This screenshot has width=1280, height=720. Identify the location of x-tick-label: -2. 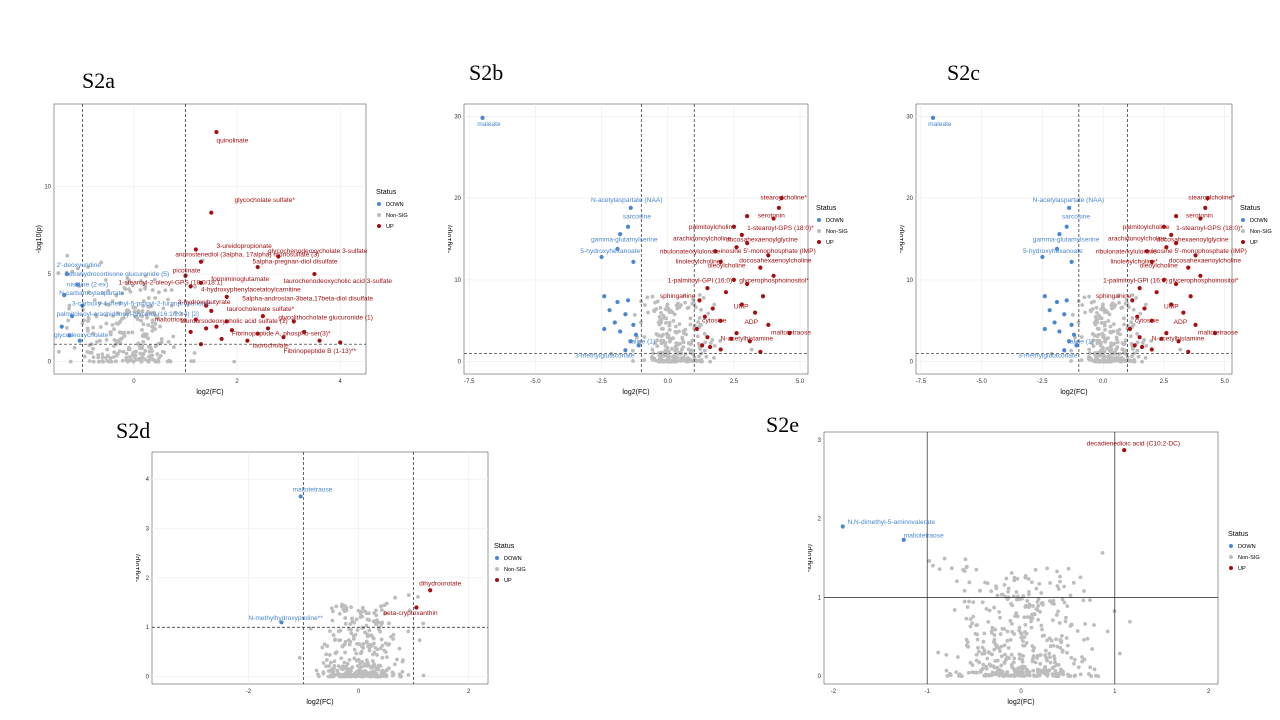
(834, 692).